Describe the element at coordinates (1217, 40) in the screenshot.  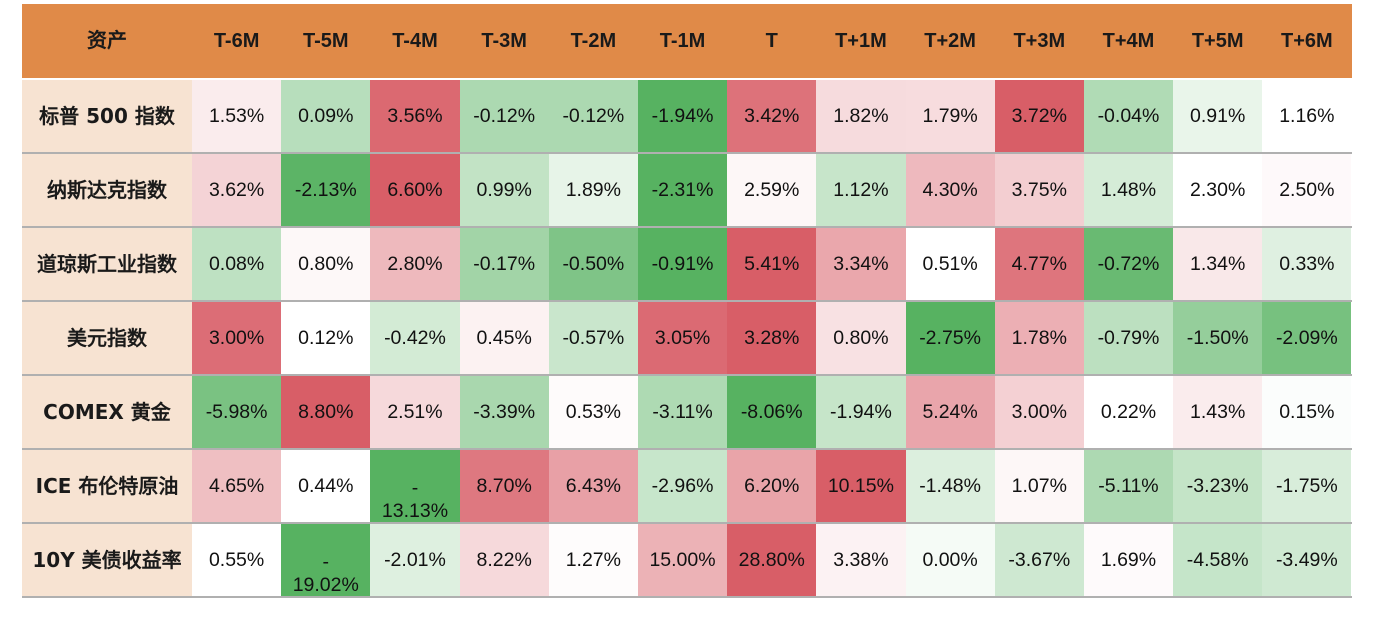
I see `header-period: T+5M` at that location.